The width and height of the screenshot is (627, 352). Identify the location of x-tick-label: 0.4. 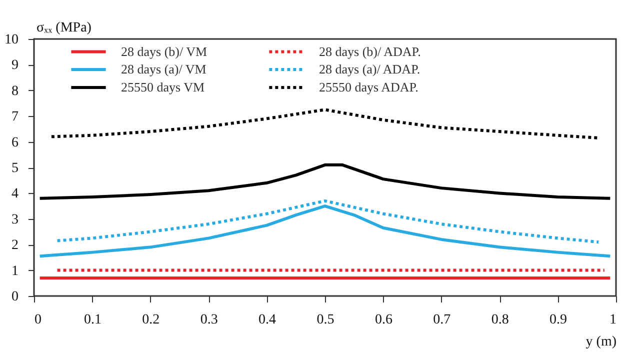
(267, 320).